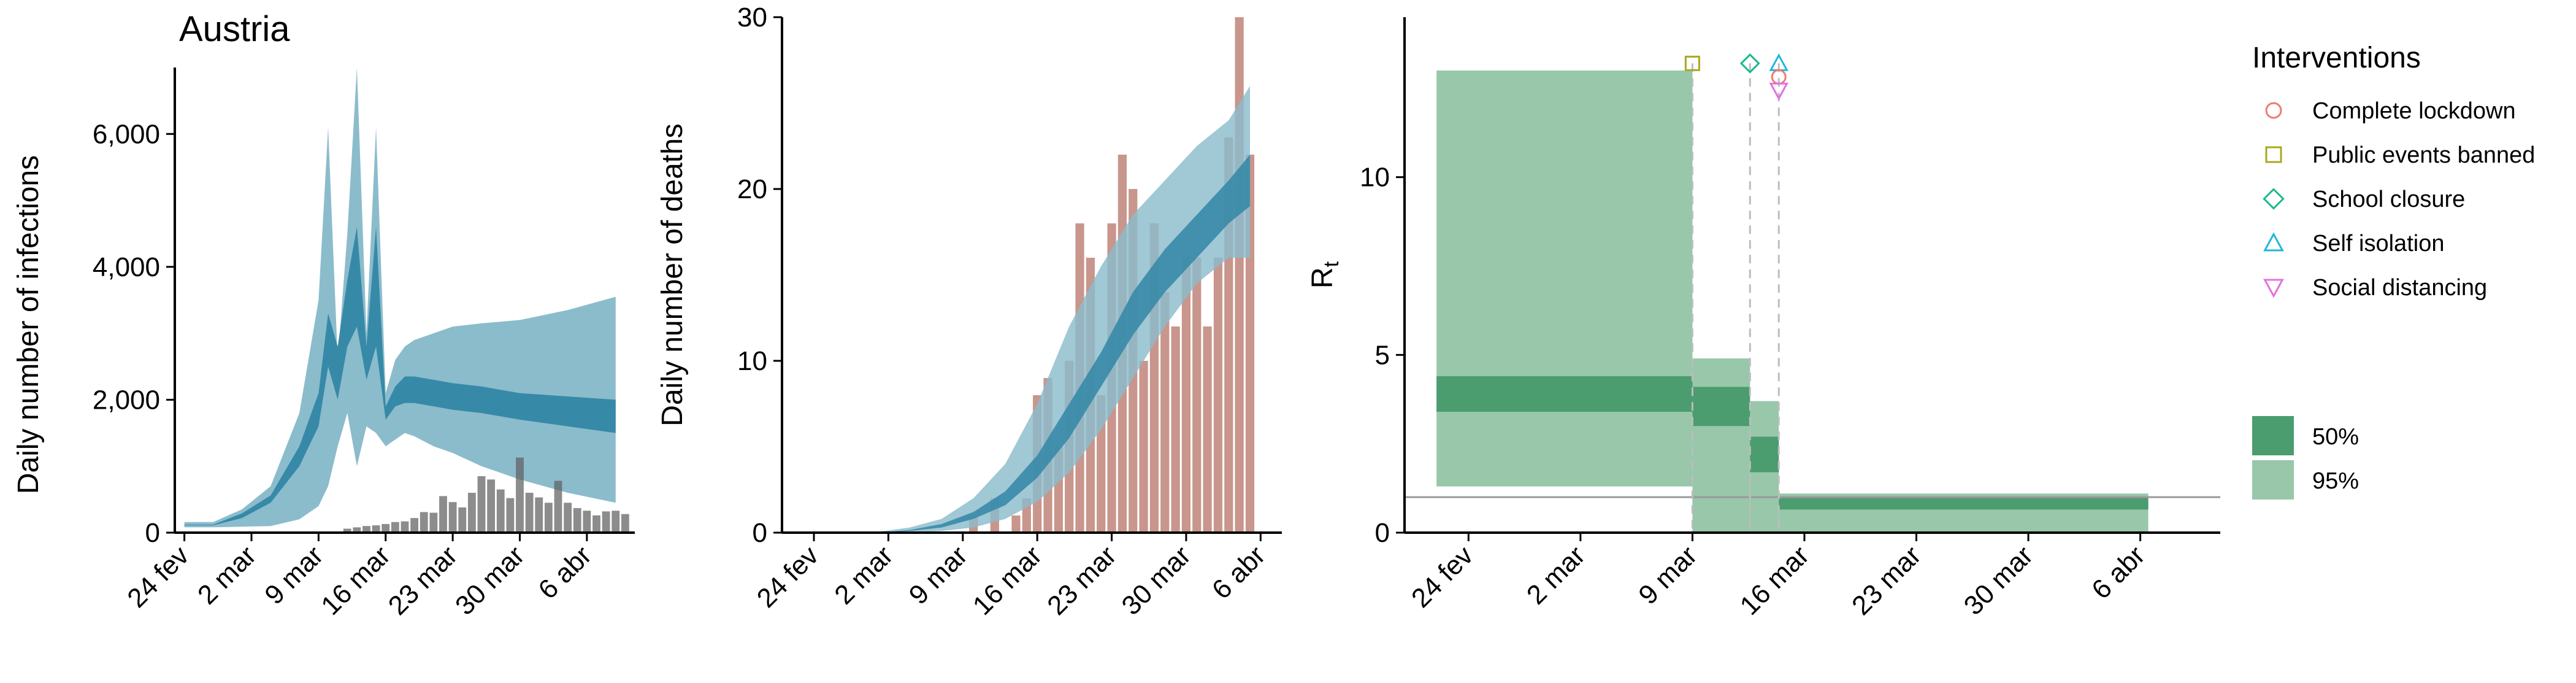 This screenshot has height=683, width=2576. What do you see at coordinates (2388, 199) in the screenshot?
I see `legend-label: School closure` at bounding box center [2388, 199].